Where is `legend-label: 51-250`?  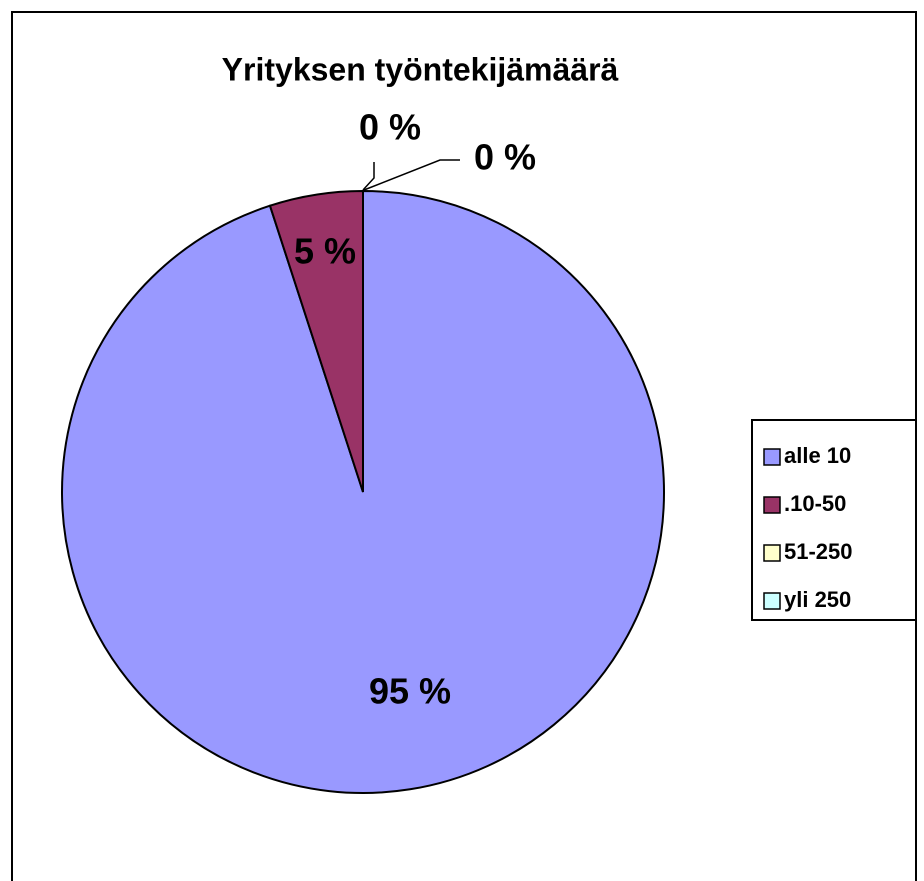 legend-label: 51-250 is located at coordinates (818, 551).